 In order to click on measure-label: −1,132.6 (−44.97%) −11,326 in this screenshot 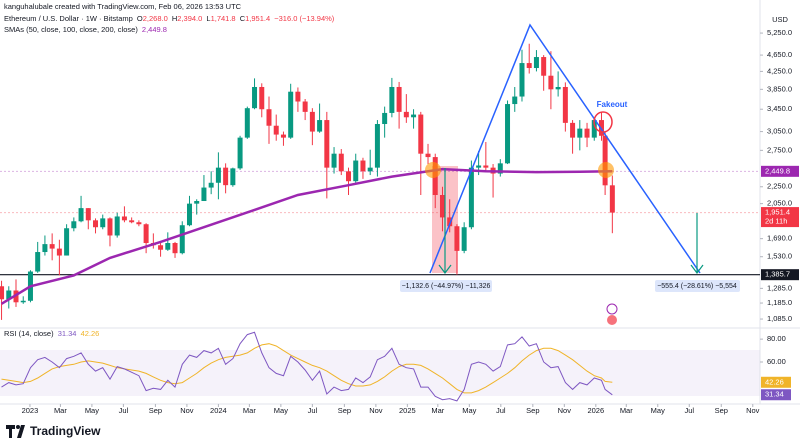, I will do `click(446, 286)`.